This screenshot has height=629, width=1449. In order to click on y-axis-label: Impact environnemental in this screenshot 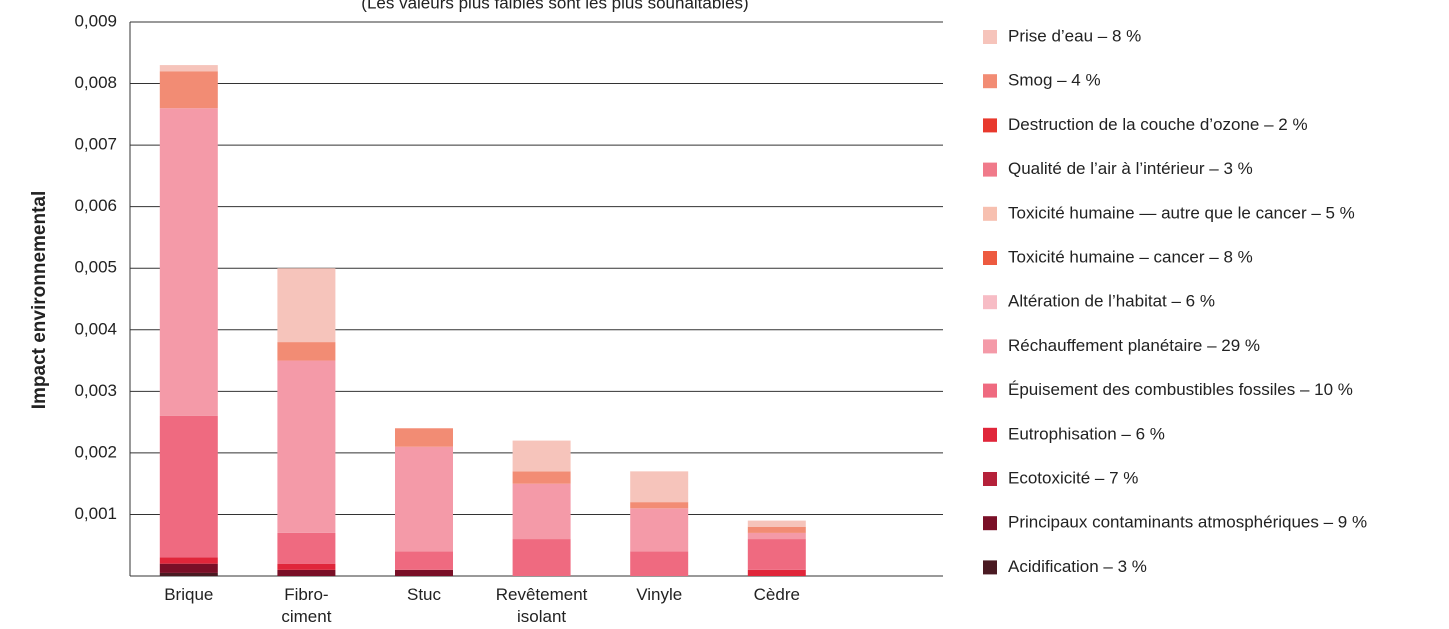, I will do `click(39, 300)`.